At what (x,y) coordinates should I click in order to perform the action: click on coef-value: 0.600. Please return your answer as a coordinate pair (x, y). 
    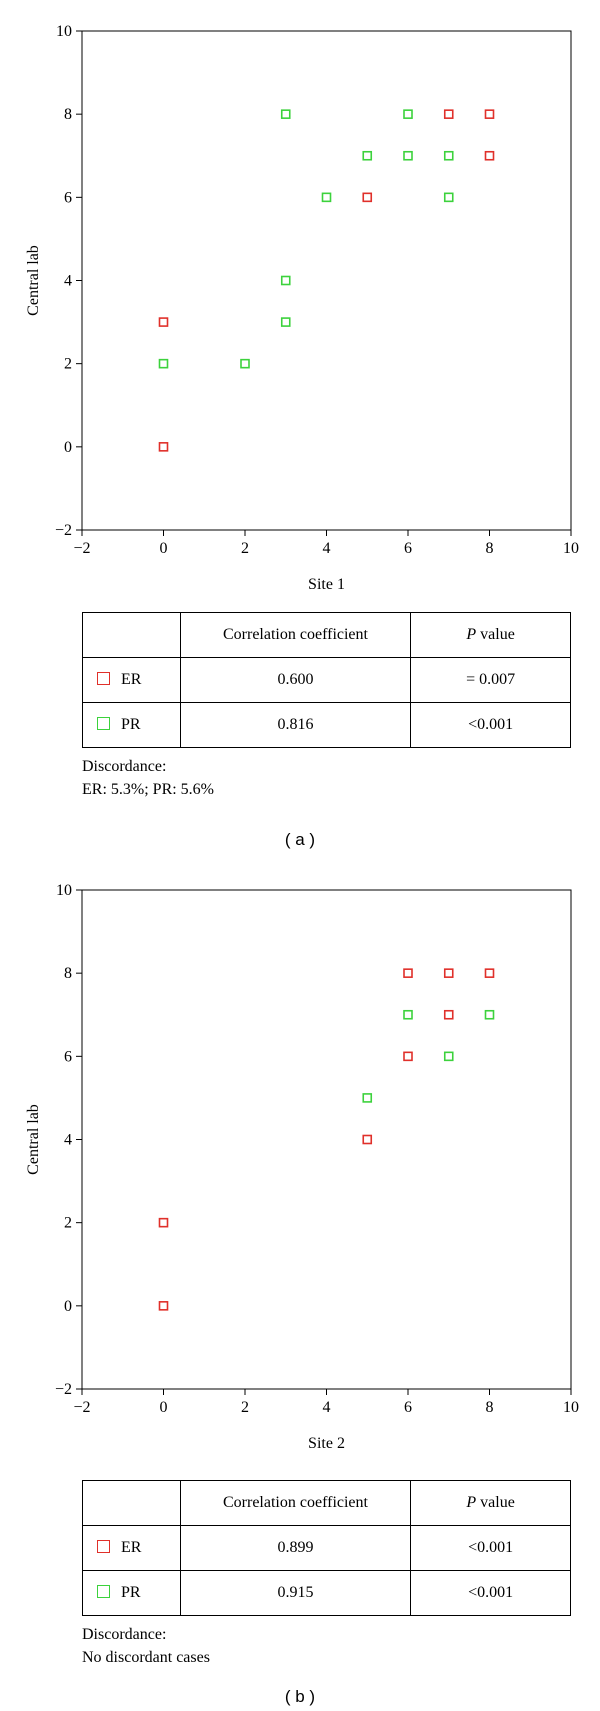
    Looking at the image, I should click on (295, 680).